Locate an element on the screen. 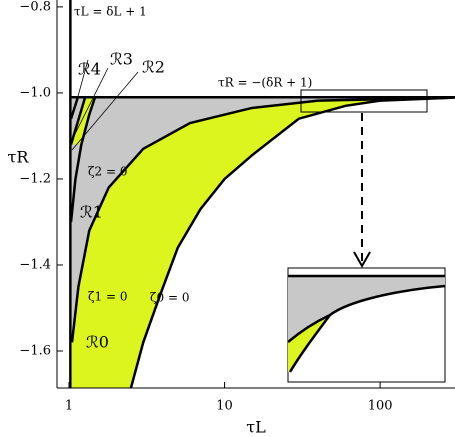 The width and height of the screenshot is (455, 437). x-tick-label: 100 is located at coordinates (380, 406).